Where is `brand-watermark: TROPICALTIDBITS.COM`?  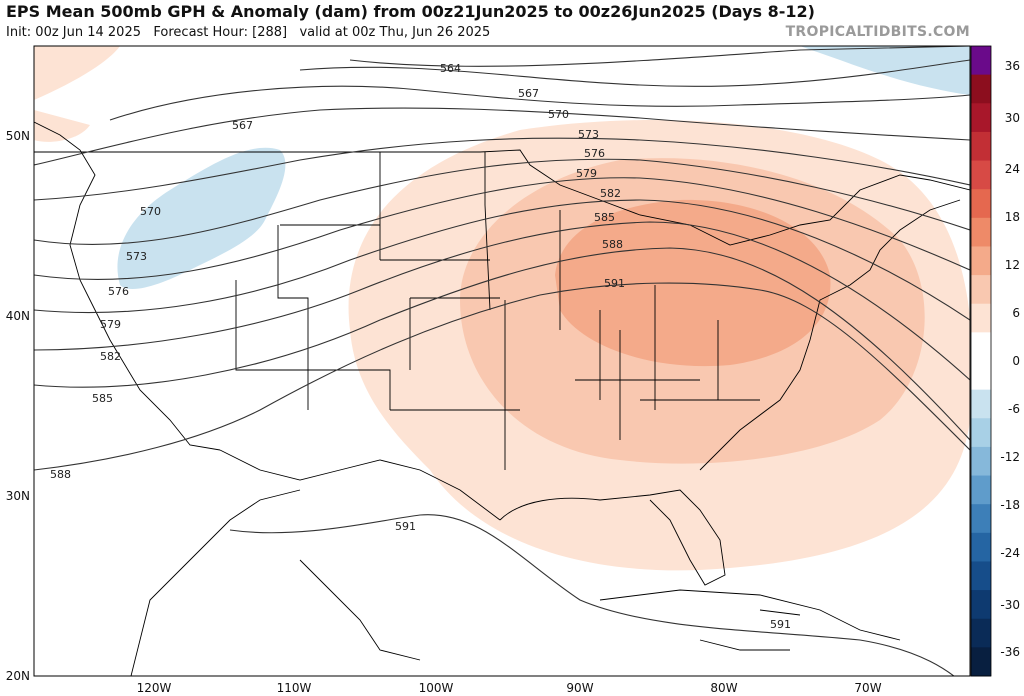 brand-watermark: TROPICALTIDBITS.COM is located at coordinates (877, 32).